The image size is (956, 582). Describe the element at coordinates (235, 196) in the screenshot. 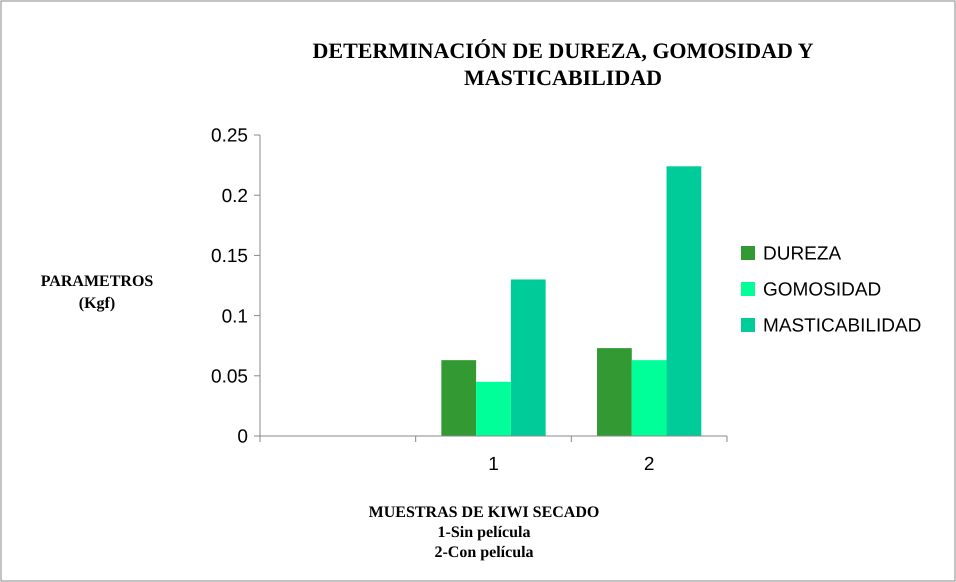

I see `y-tick-label: 0.2` at that location.